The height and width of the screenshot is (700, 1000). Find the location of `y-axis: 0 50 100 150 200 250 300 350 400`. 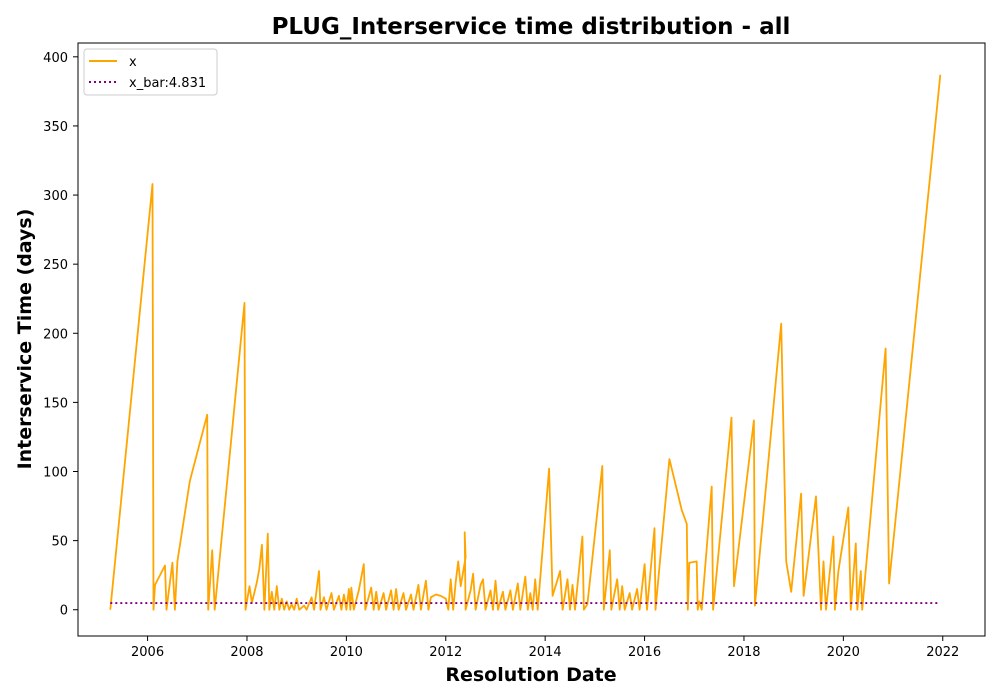

y-axis: 0 50 100 150 200 250 300 350 400 is located at coordinates (60, 335).